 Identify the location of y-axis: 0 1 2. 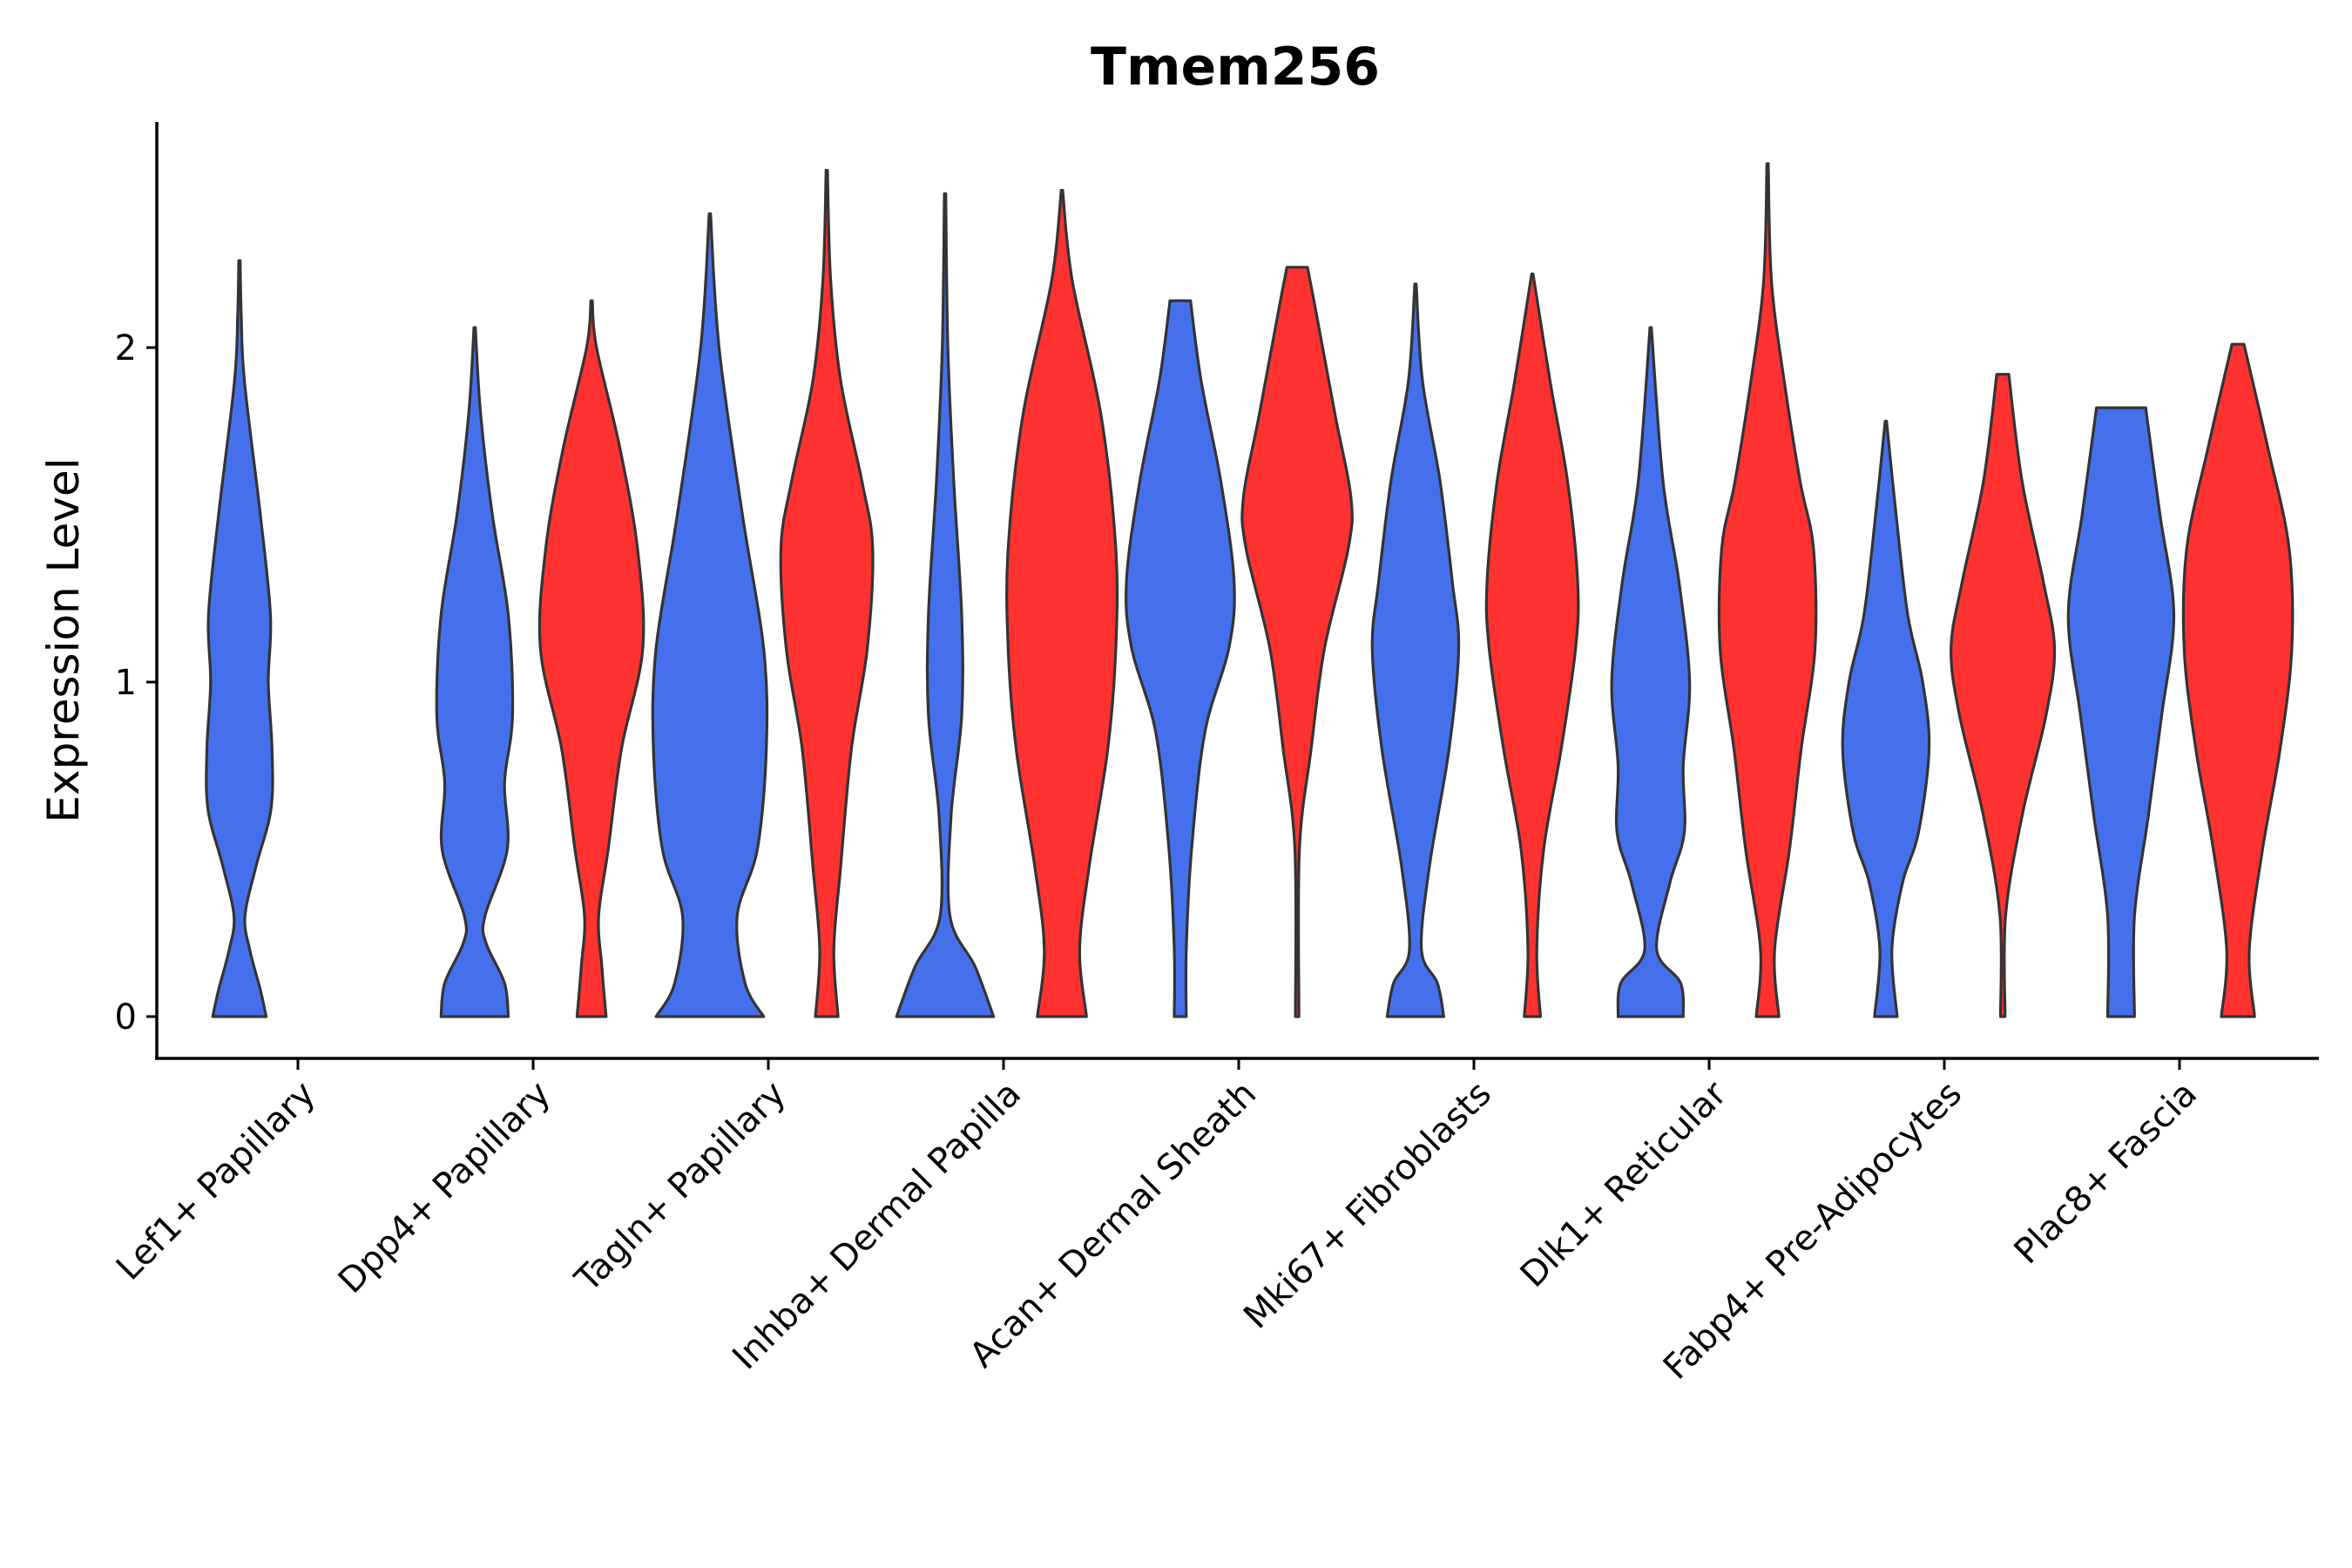
(137, 590).